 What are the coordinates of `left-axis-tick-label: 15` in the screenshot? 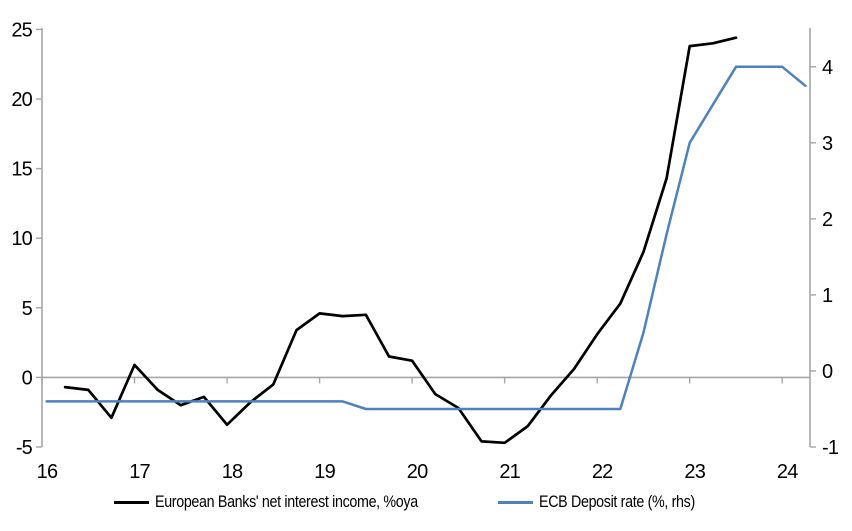 It's located at (21, 170).